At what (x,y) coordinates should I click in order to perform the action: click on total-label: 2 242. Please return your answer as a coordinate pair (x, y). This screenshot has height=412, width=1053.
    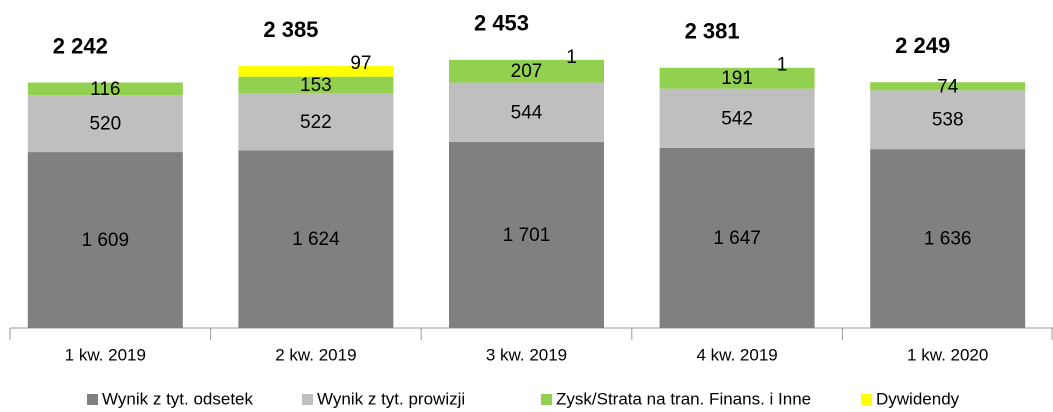
    Looking at the image, I should click on (80, 45).